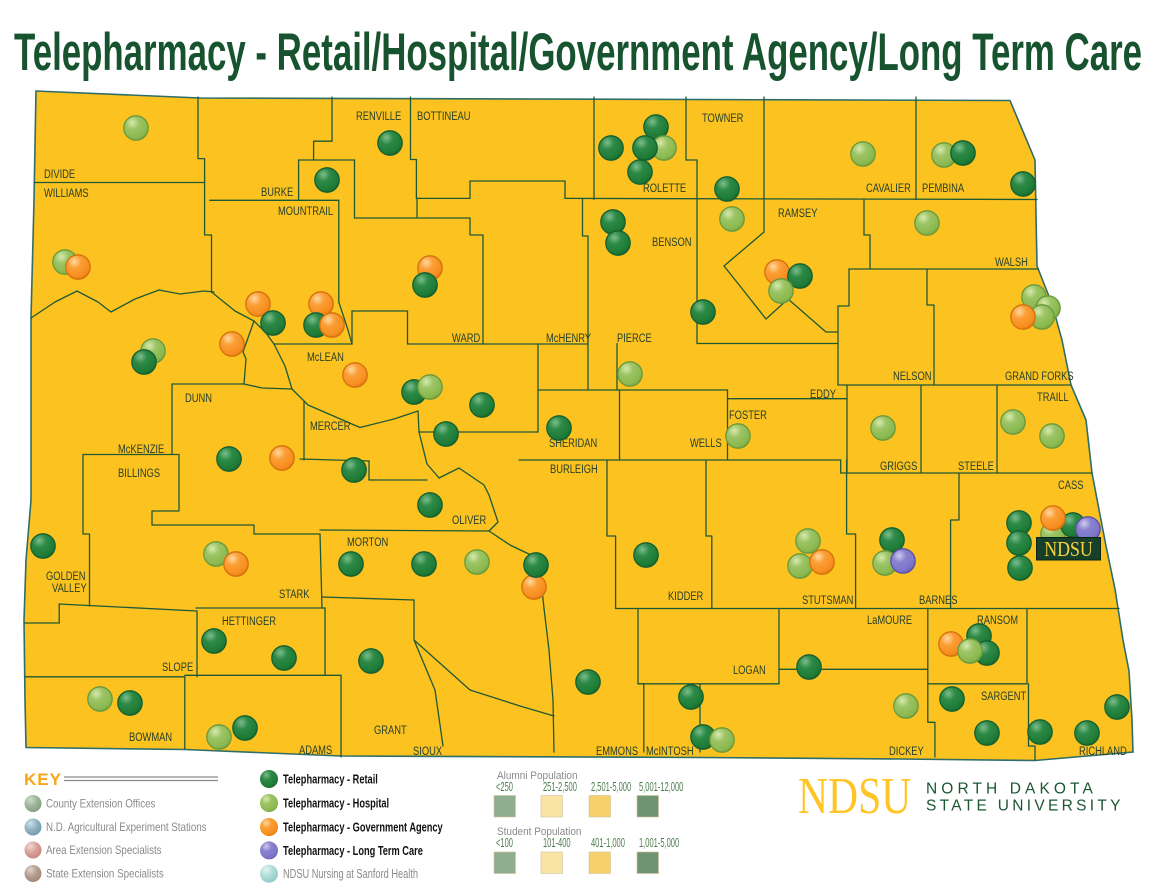 The image size is (1156, 896). Describe the element at coordinates (305, 211) in the screenshot. I see `svg-text: MOUNTRAIL` at that location.